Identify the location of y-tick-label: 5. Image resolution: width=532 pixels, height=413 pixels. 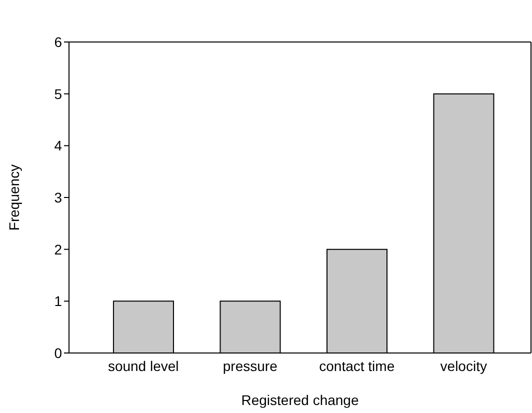
(58, 94).